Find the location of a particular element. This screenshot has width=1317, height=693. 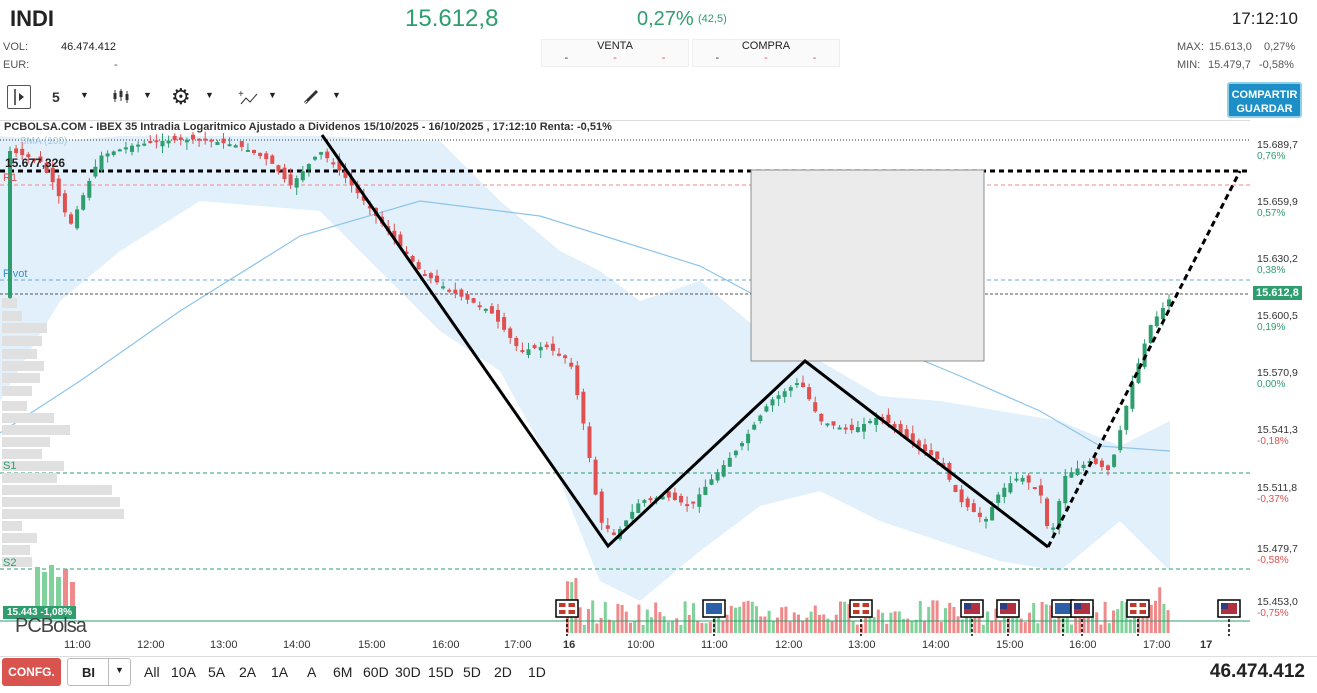

timeframe-a: A is located at coordinates (312, 672).